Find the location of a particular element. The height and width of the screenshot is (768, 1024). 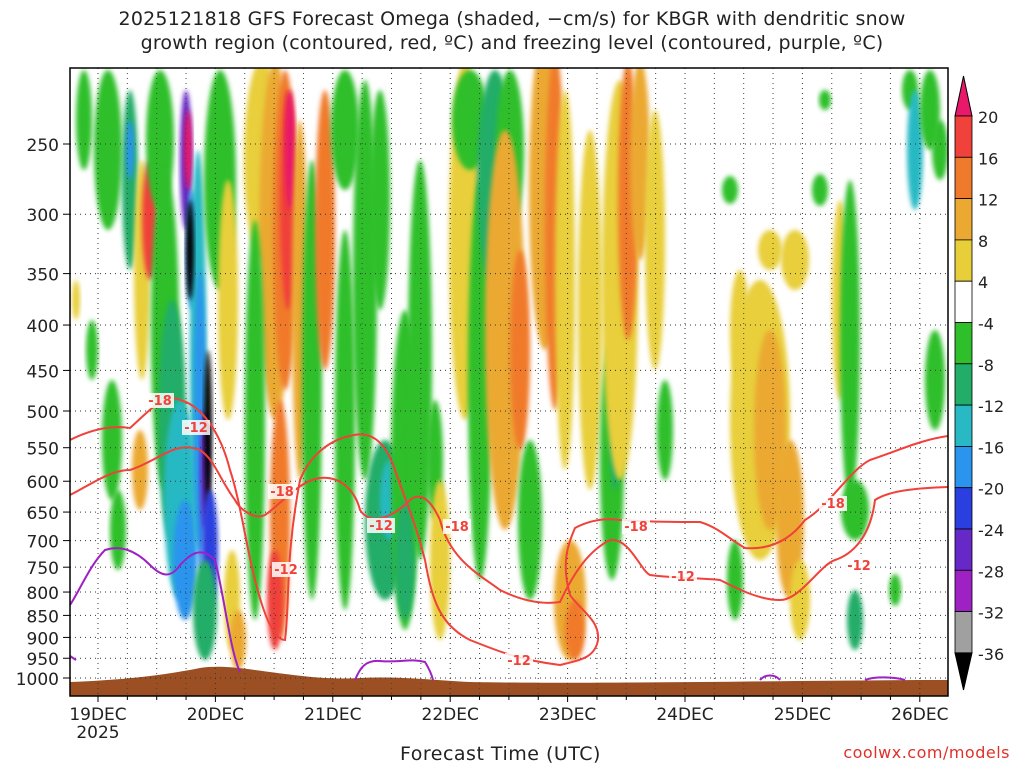

colorbar-legend: 20 16 12 8 4 -4 -8 -12 -16 -20 -24 -28 -32 -36 is located at coordinates (979, 383).